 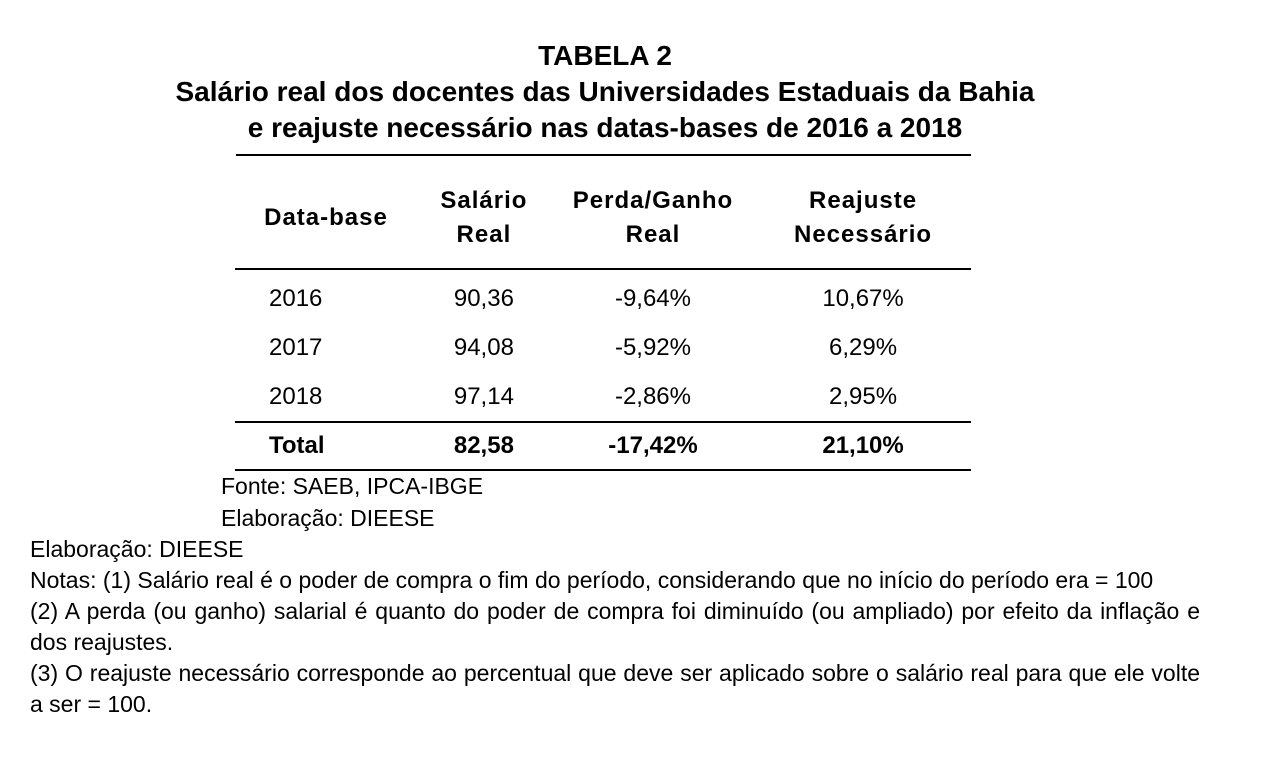 I want to click on table-row: 2017 94,08 -5,92% 6,29%, so click(x=603, y=347).